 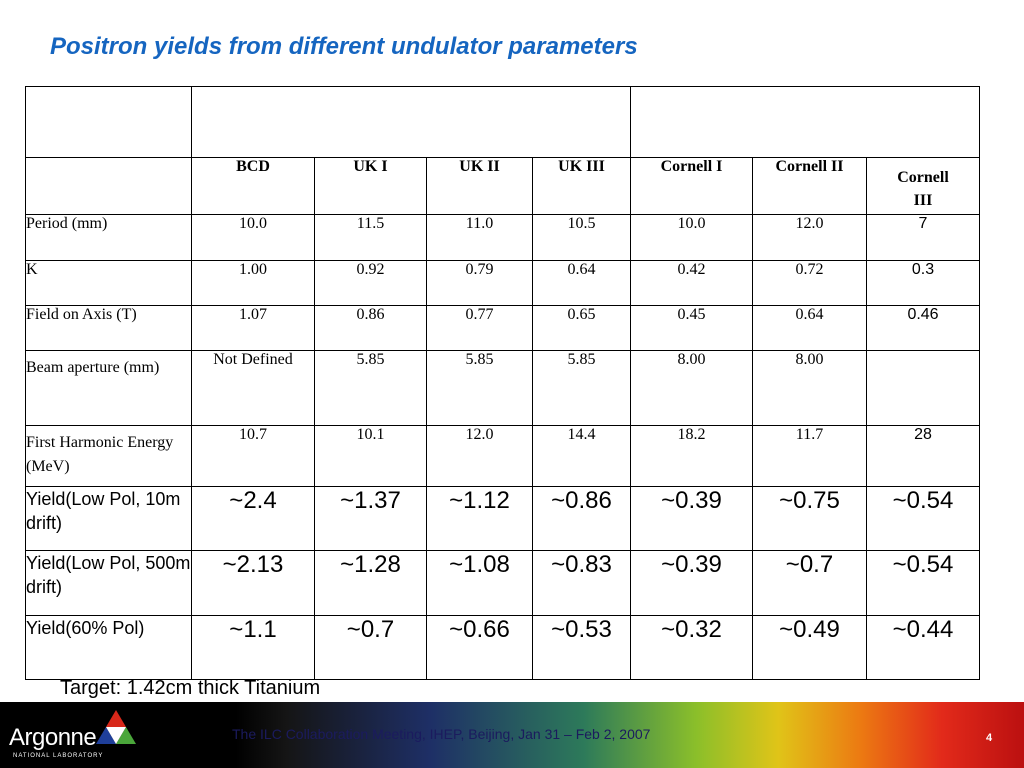 What do you see at coordinates (691, 647) in the screenshot?
I see `table-cell: ~0.32` at bounding box center [691, 647].